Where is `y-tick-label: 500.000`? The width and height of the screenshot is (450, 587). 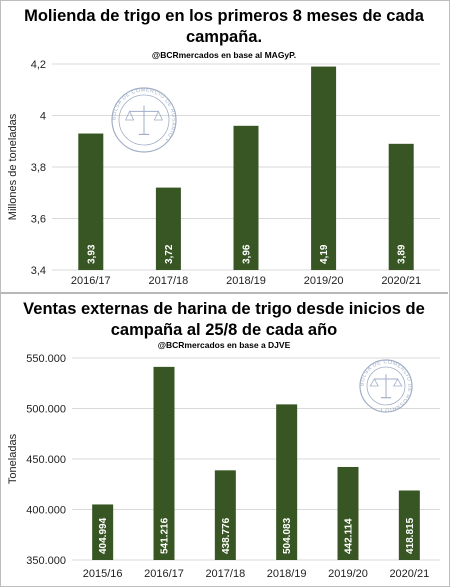
y-tick-label: 500.000 is located at coordinates (46, 410).